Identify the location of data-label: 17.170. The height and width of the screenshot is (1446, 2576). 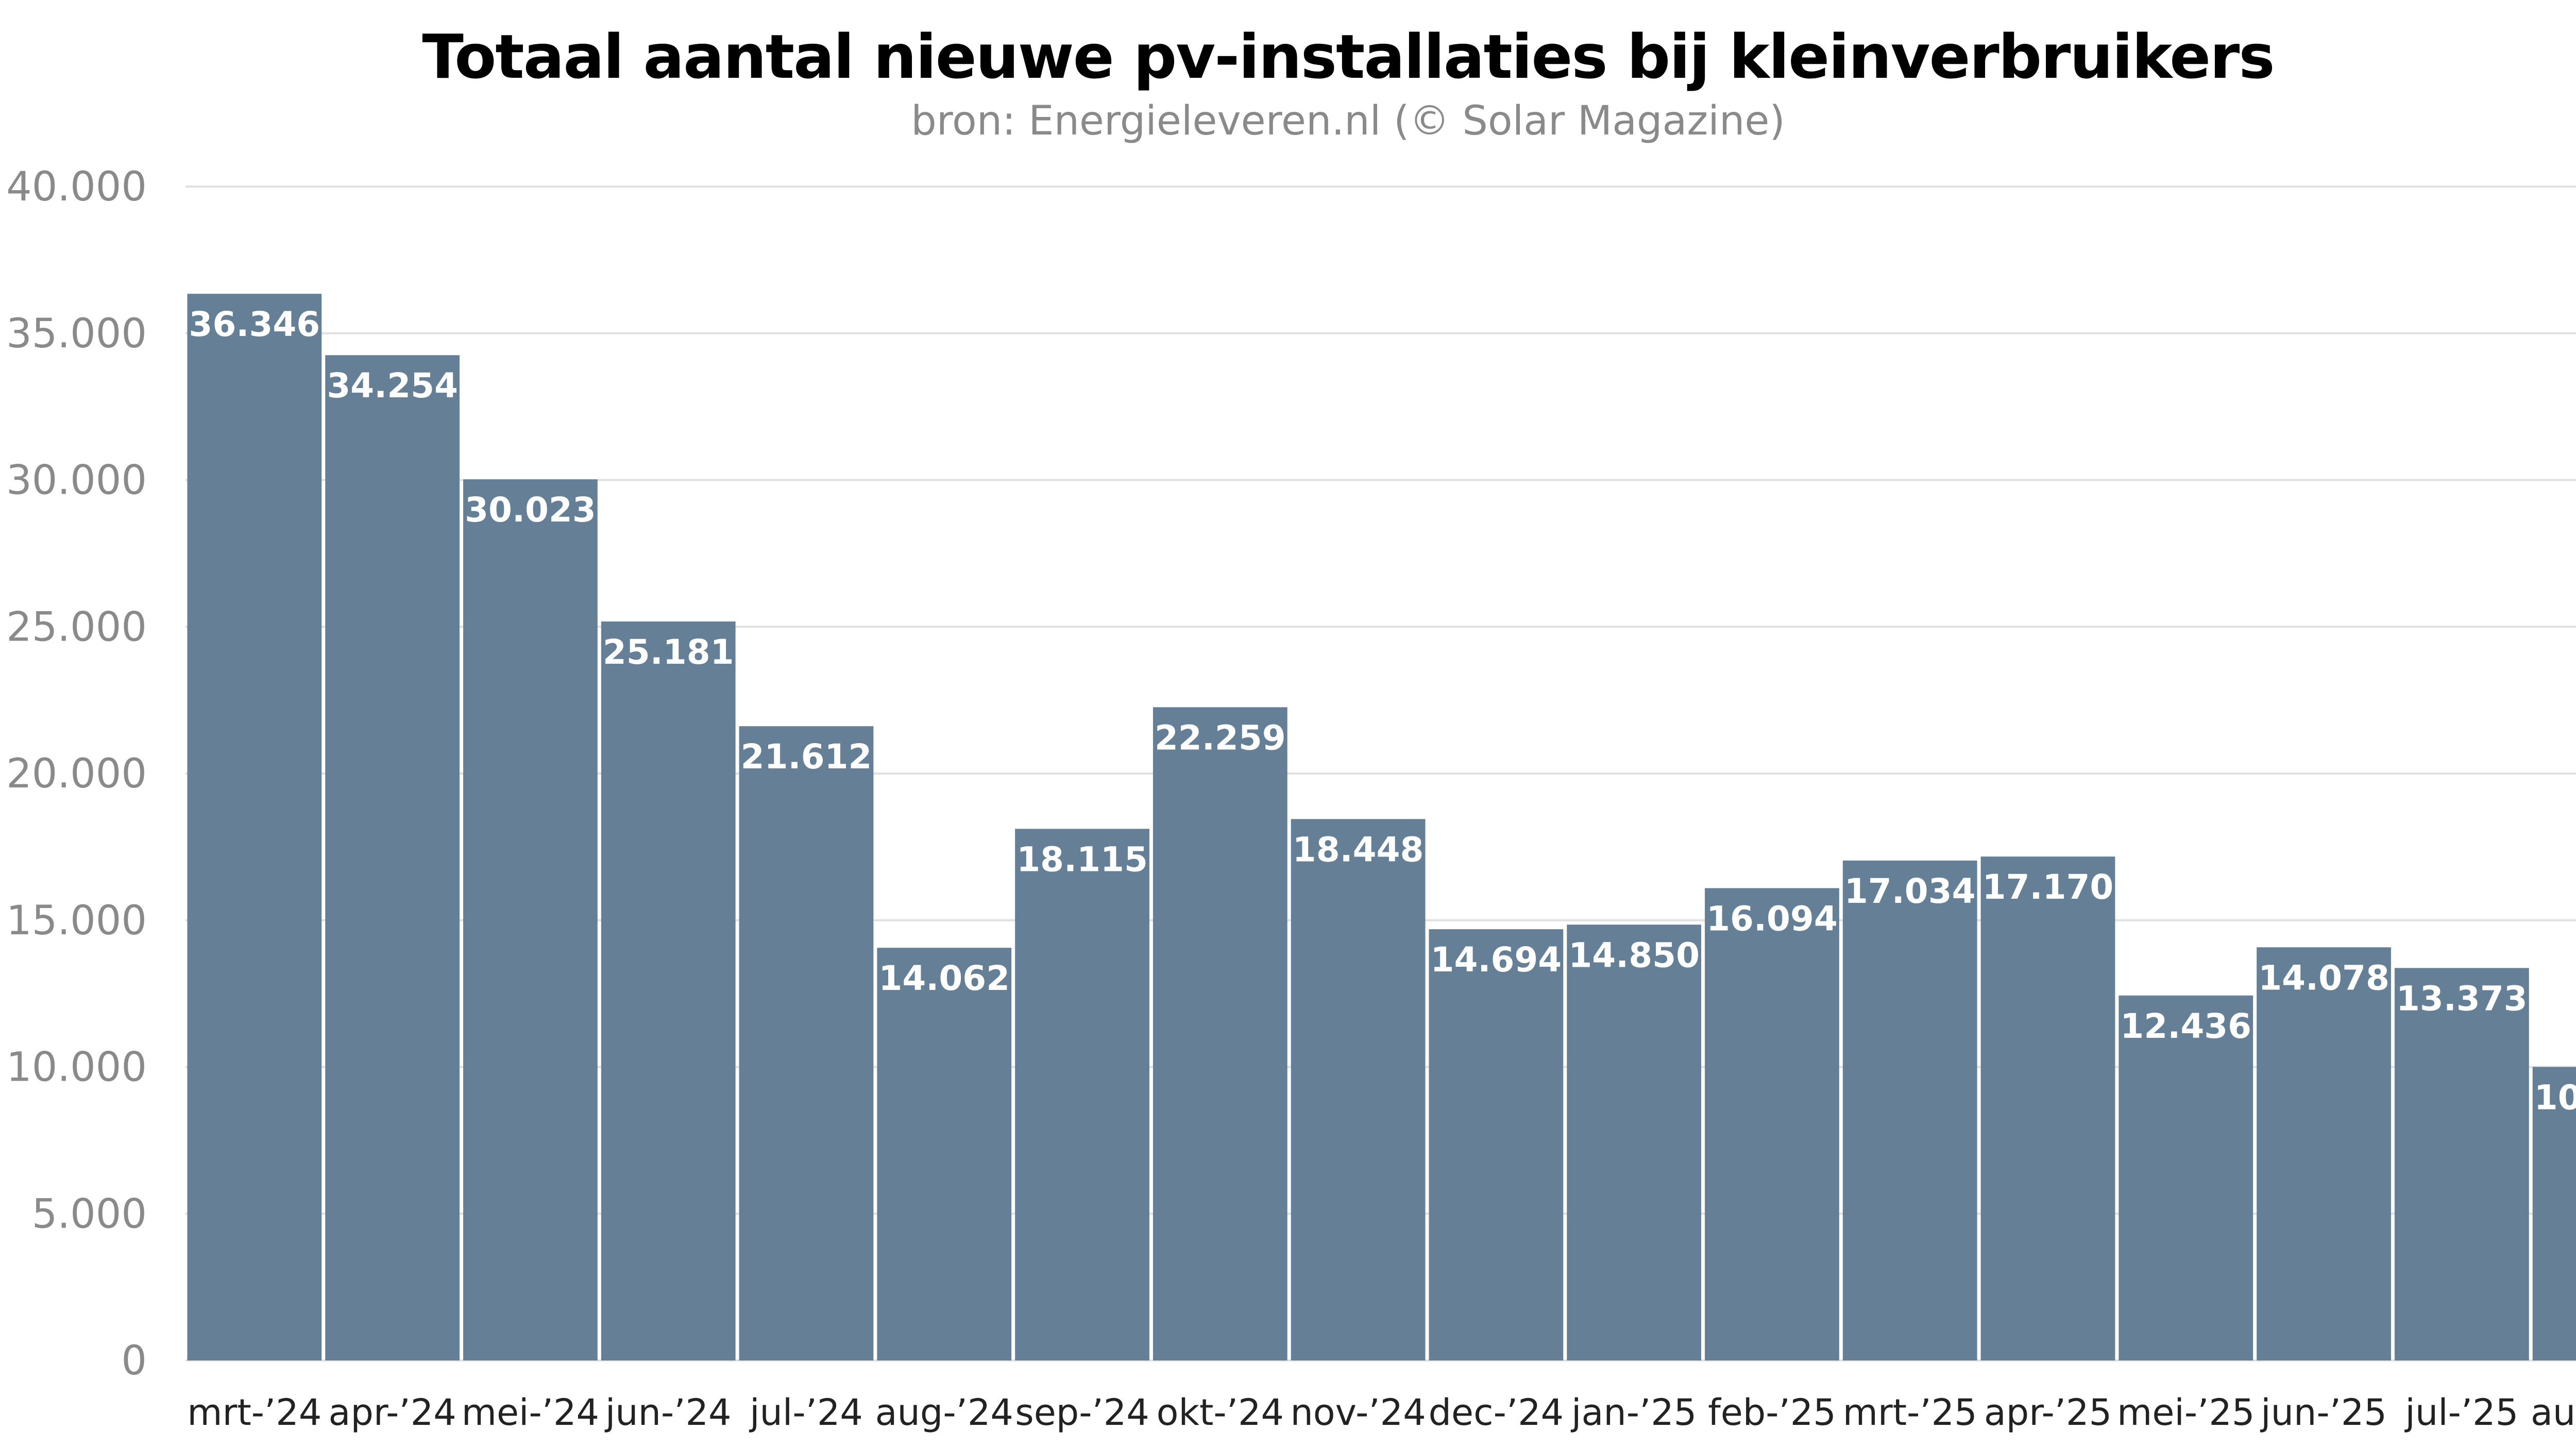
(2048, 887).